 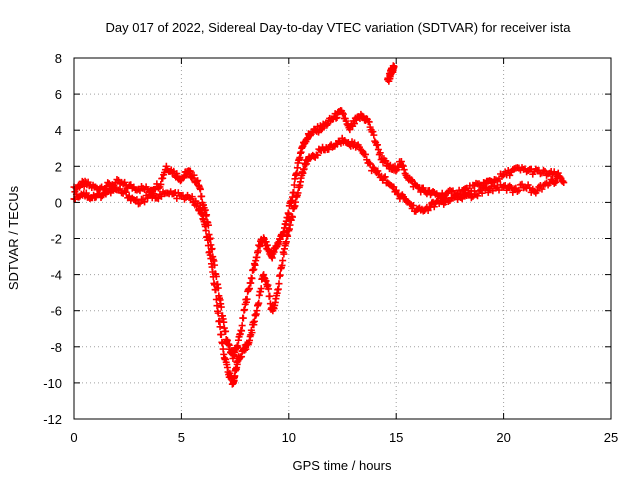 I want to click on x-tick-label: 15, so click(x=396, y=437).